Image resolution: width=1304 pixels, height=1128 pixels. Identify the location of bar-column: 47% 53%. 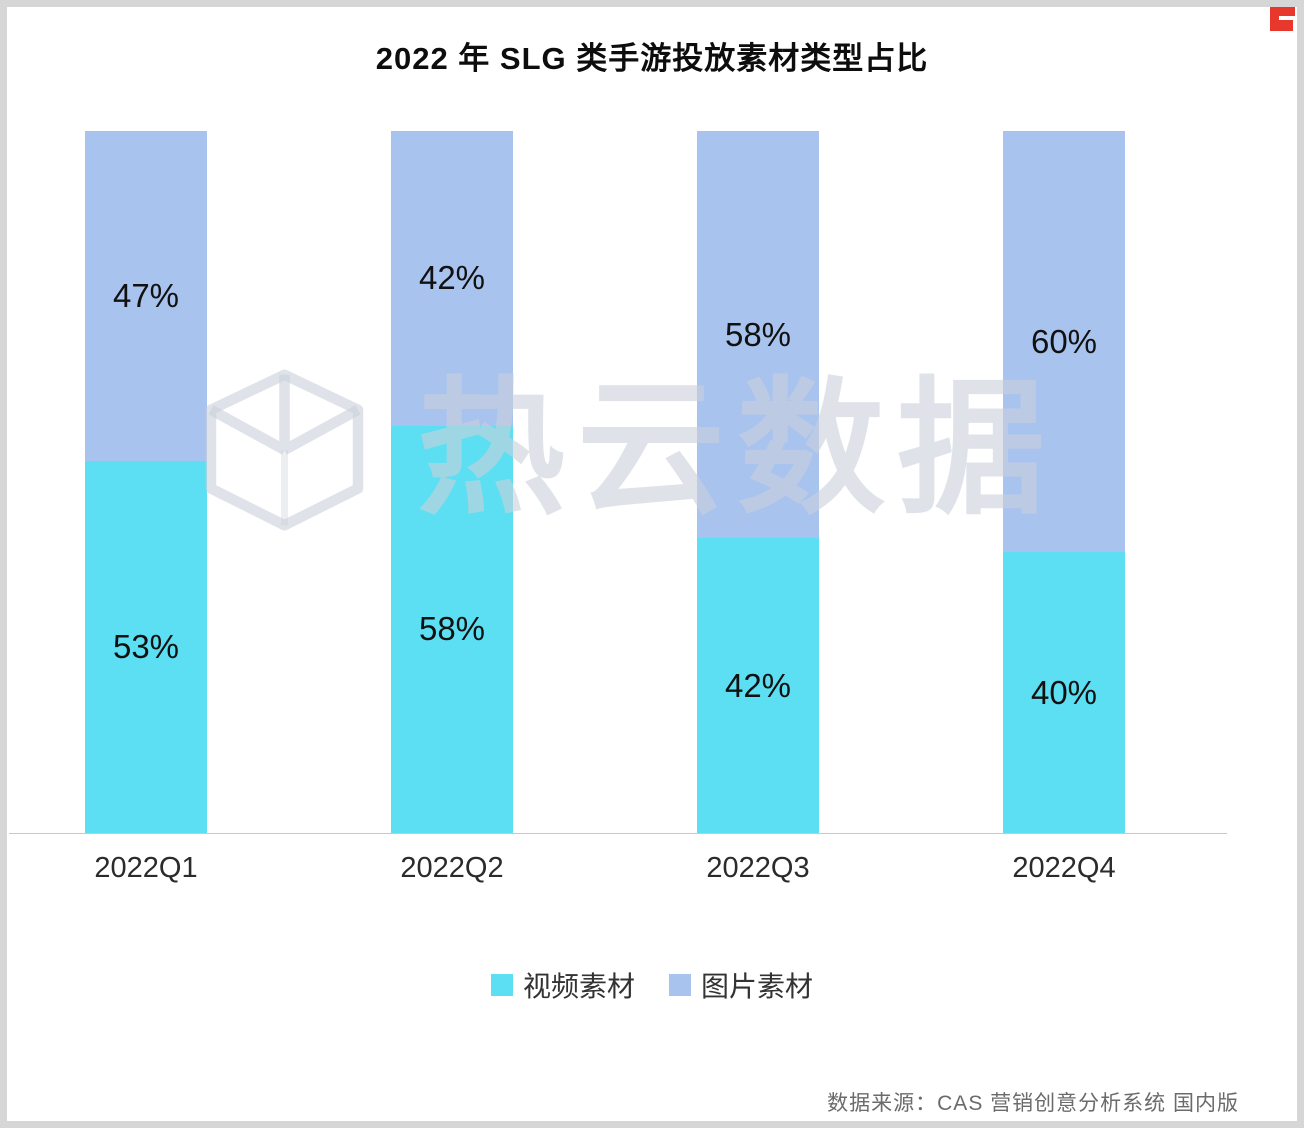
(146, 482).